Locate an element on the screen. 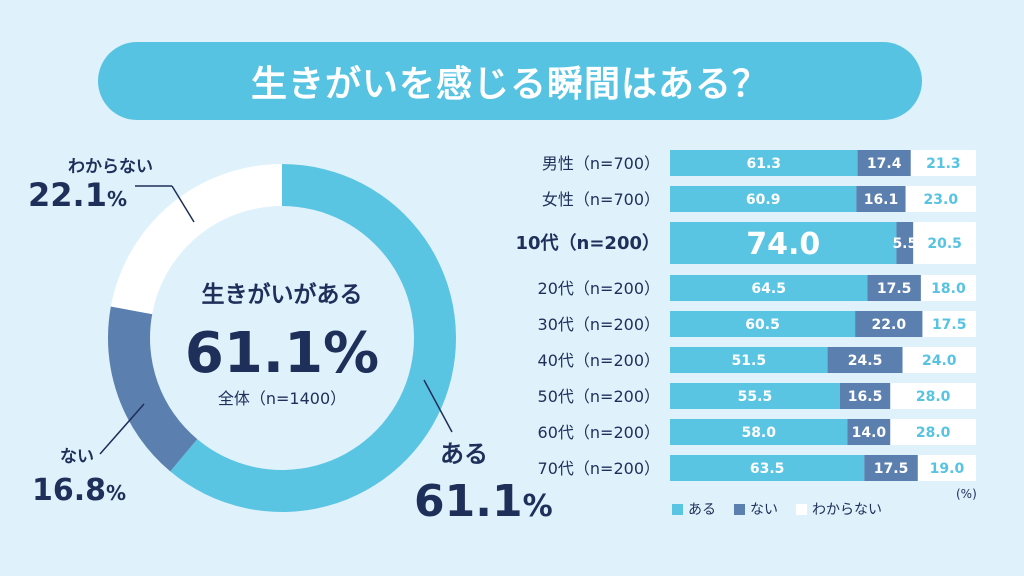 The image size is (1024, 576). bar-category-label: 30代（n=200） is located at coordinates (599, 324).